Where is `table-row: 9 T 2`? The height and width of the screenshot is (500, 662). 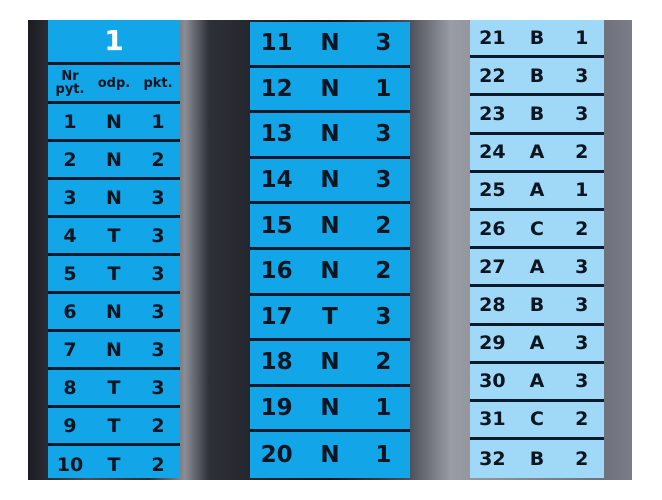
table-row: 9 T 2 is located at coordinates (114, 427).